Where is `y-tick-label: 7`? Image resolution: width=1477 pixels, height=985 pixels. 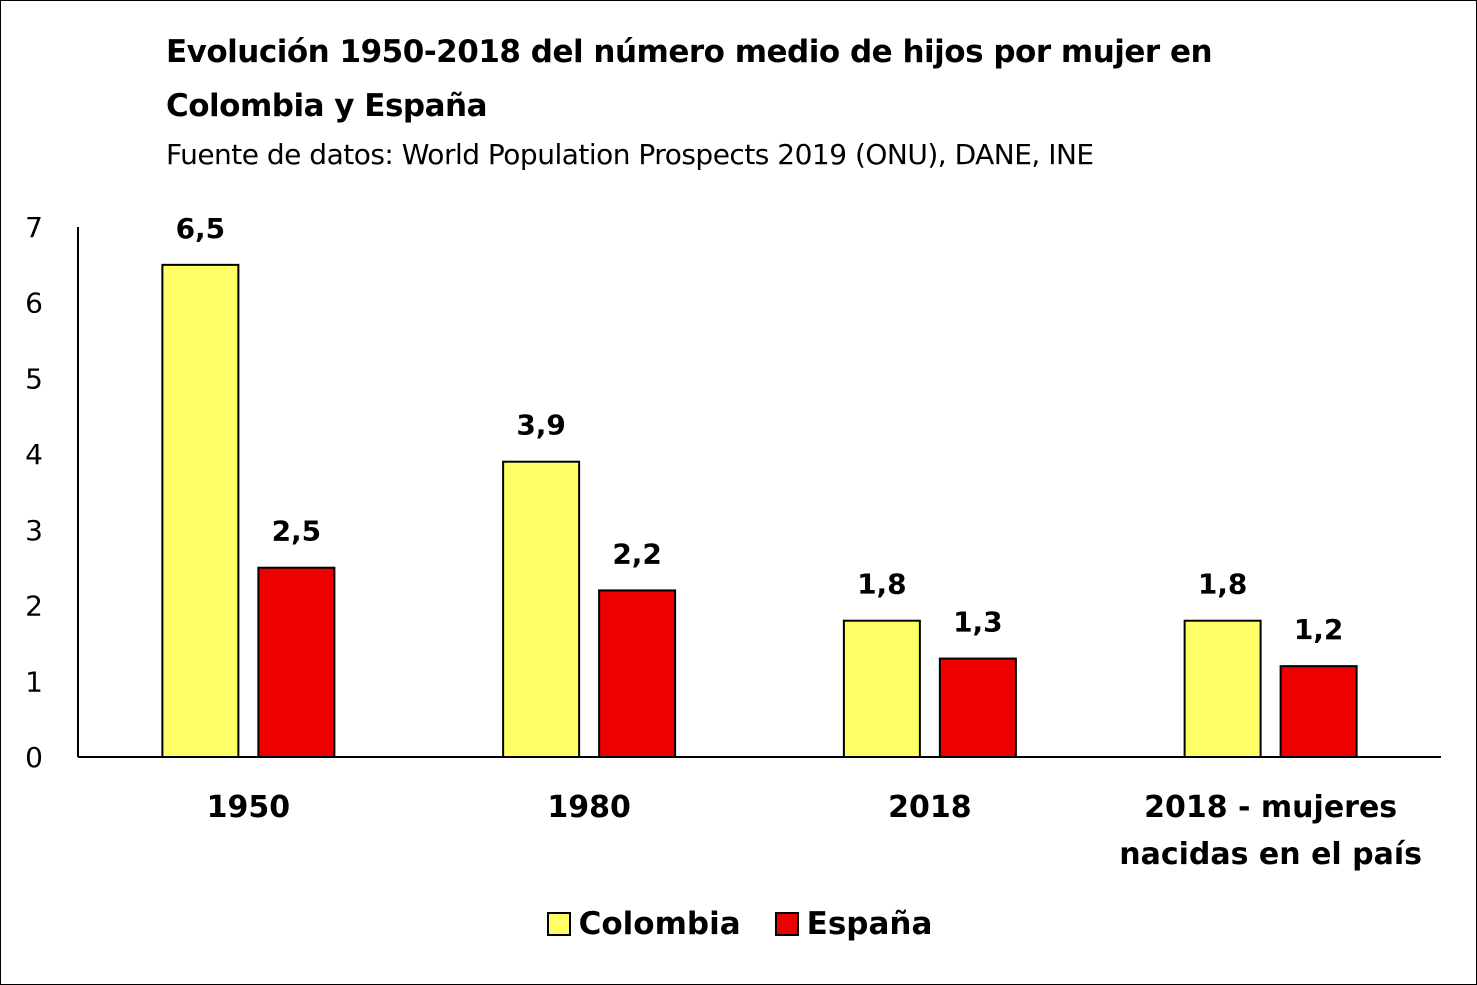 y-tick-label: 7 is located at coordinates (34, 227).